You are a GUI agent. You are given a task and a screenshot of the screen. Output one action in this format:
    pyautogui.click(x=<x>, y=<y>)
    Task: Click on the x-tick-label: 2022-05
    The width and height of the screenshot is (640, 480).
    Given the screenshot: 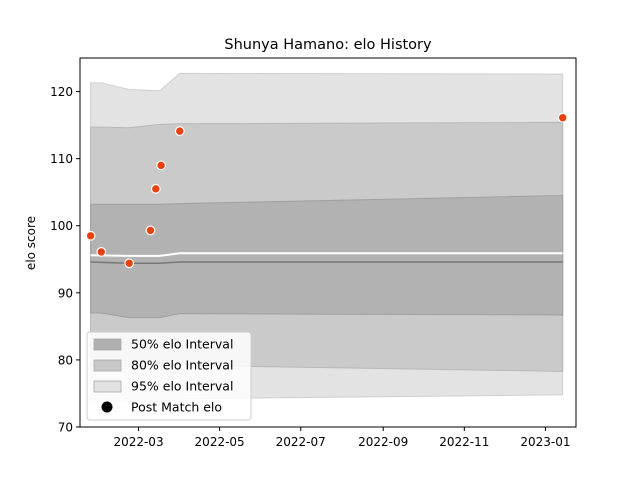 What is the action you would take?
    pyautogui.click(x=220, y=442)
    